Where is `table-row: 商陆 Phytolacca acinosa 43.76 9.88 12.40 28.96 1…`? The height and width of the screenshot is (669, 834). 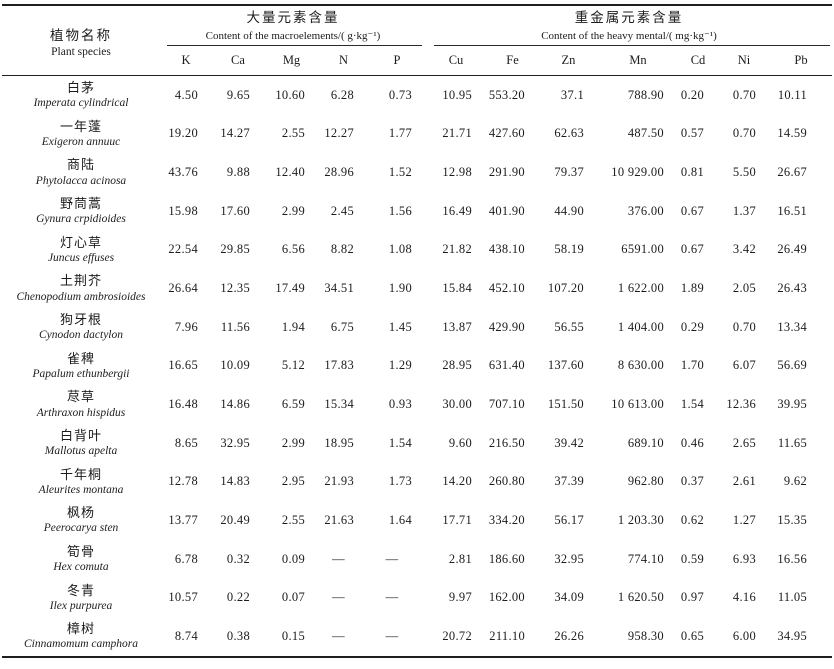 table-row: 商陆 Phytolacca acinosa 43.76 9.88 12.40 28.96 1… is located at coordinates (417, 172).